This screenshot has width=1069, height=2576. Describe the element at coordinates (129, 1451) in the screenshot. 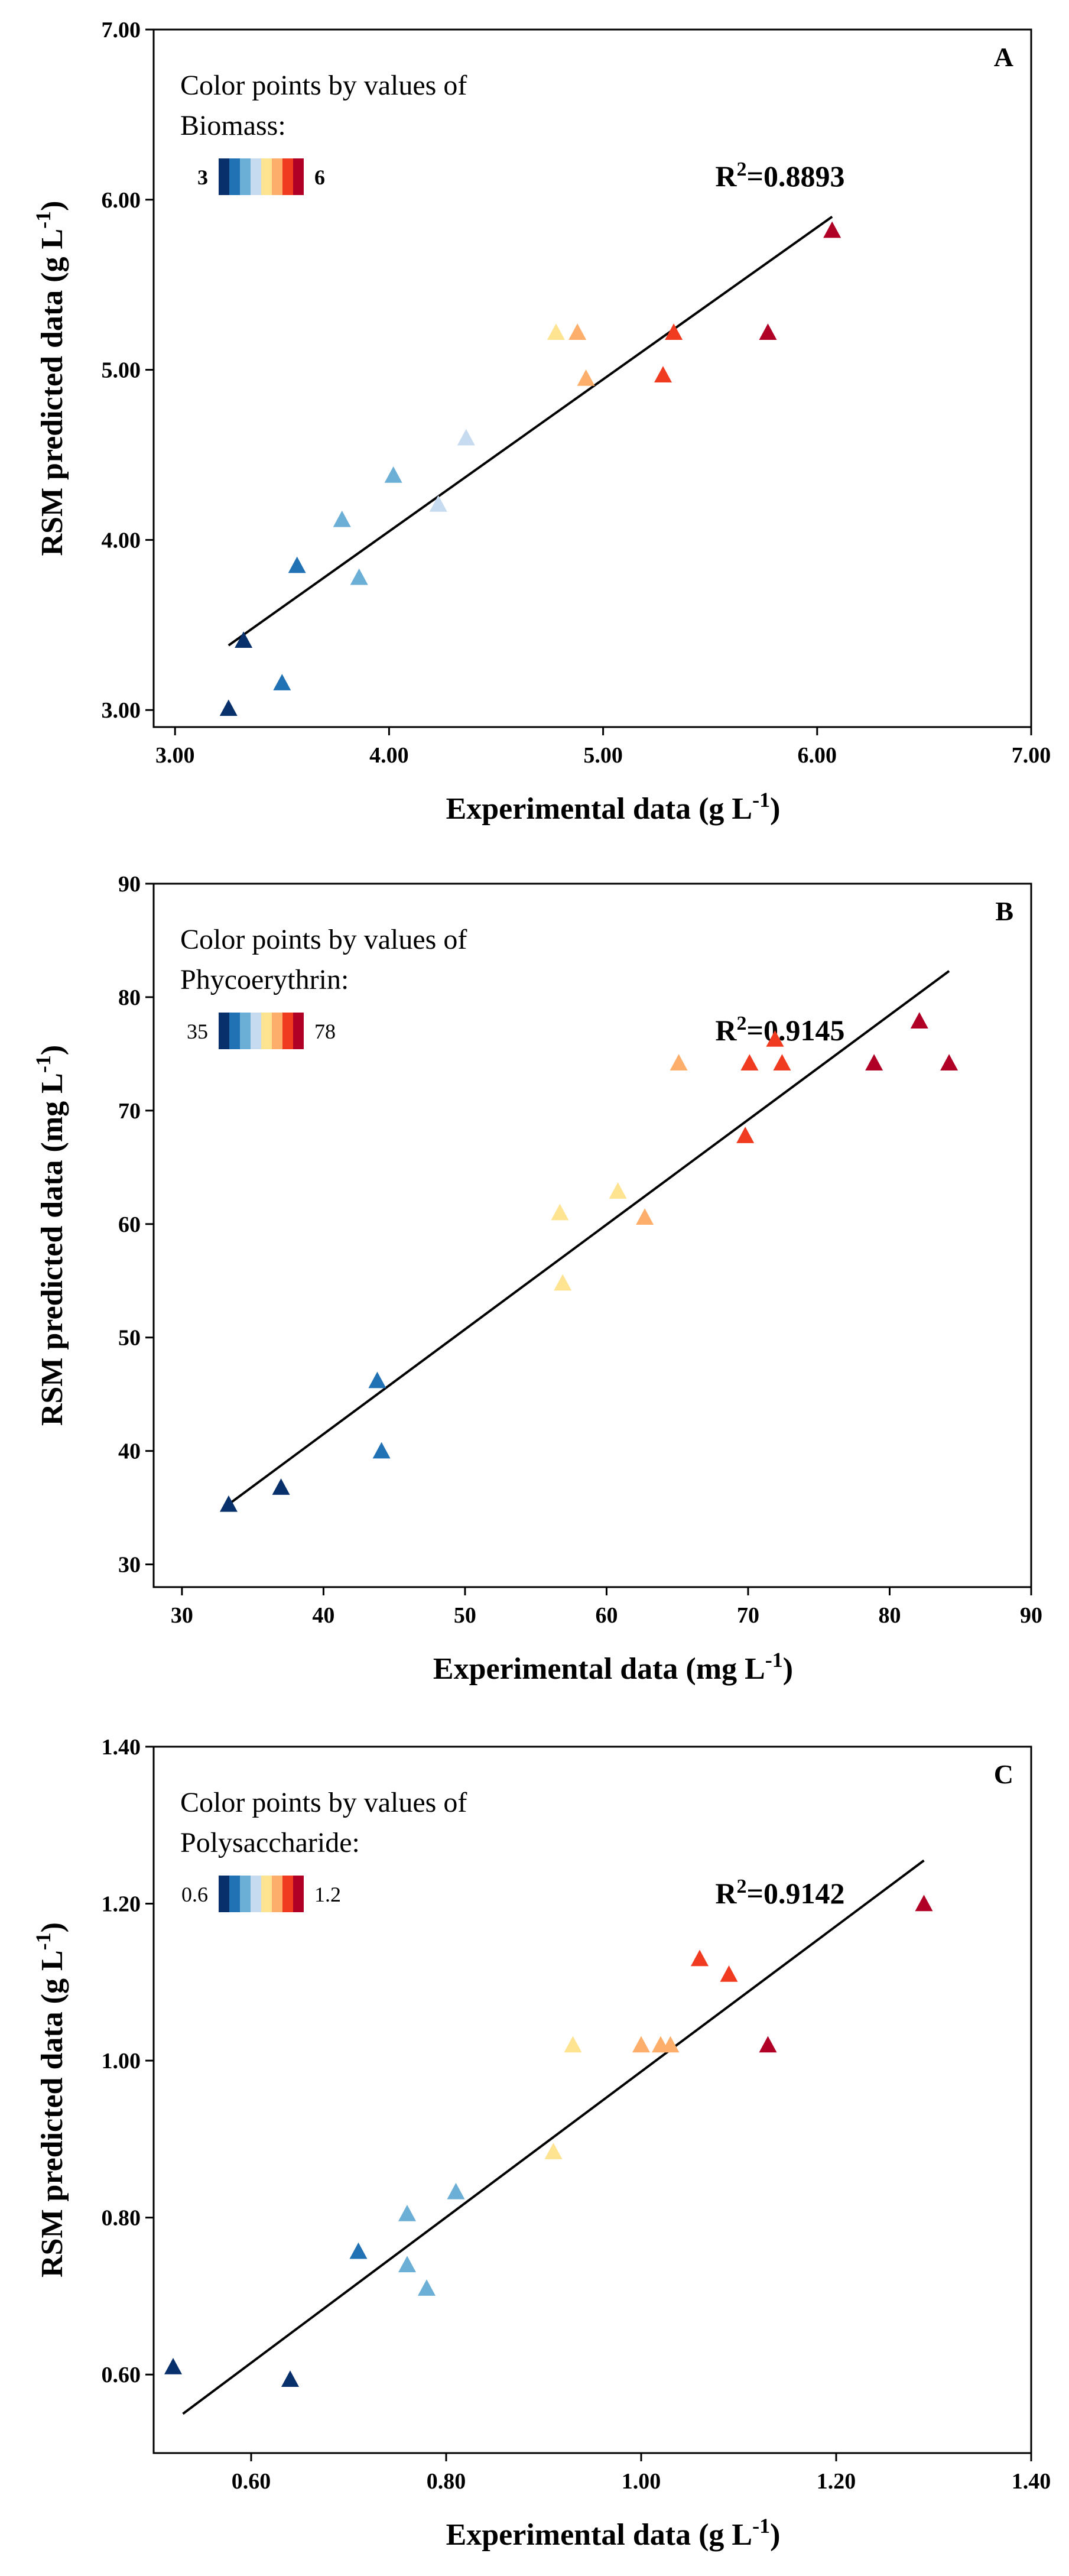

I see `y-tick-label: 40` at that location.